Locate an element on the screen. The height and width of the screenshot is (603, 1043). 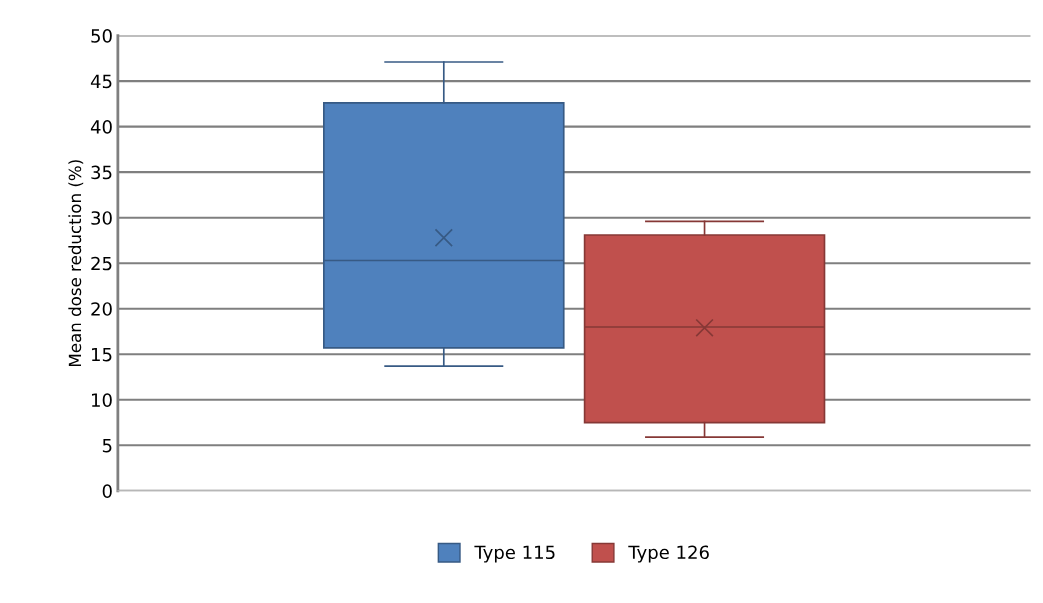
y-tick-label: 50 is located at coordinates (101, 36).